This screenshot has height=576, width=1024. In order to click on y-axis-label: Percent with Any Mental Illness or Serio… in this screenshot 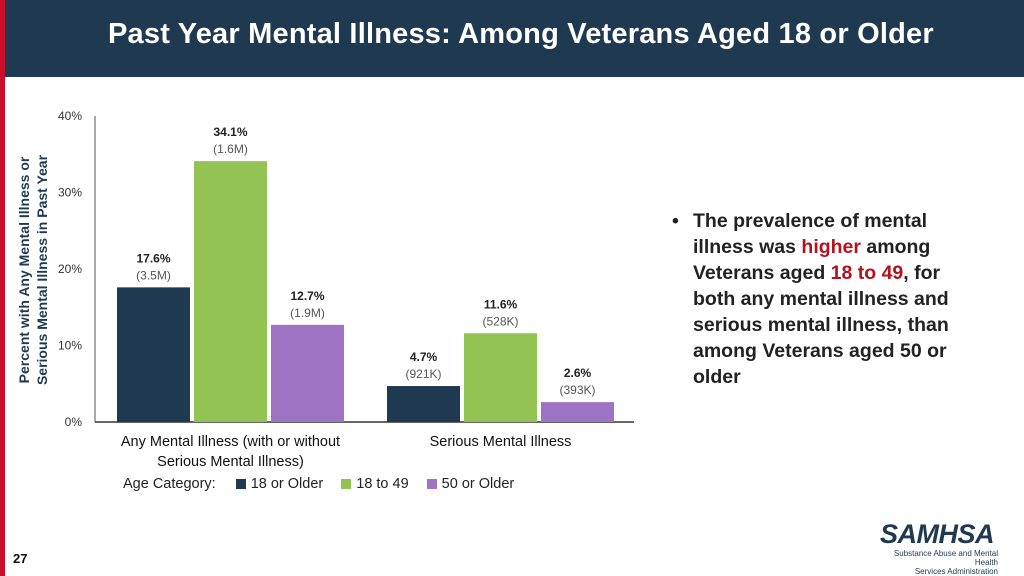, I will do `click(33, 269)`.